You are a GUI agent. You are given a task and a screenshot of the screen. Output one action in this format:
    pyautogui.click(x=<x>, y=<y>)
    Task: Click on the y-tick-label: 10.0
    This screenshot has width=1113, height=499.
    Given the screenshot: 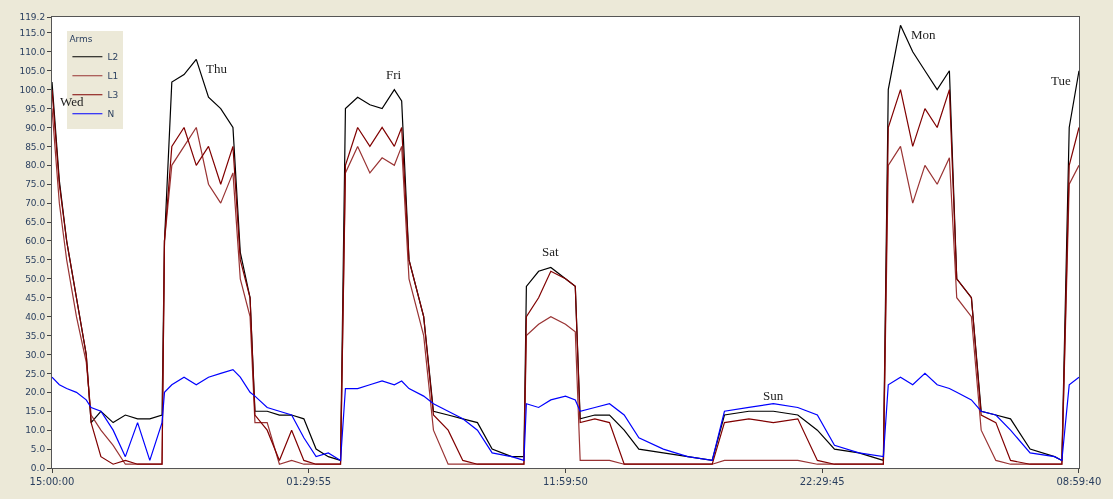 What is the action you would take?
    pyautogui.click(x=35, y=430)
    